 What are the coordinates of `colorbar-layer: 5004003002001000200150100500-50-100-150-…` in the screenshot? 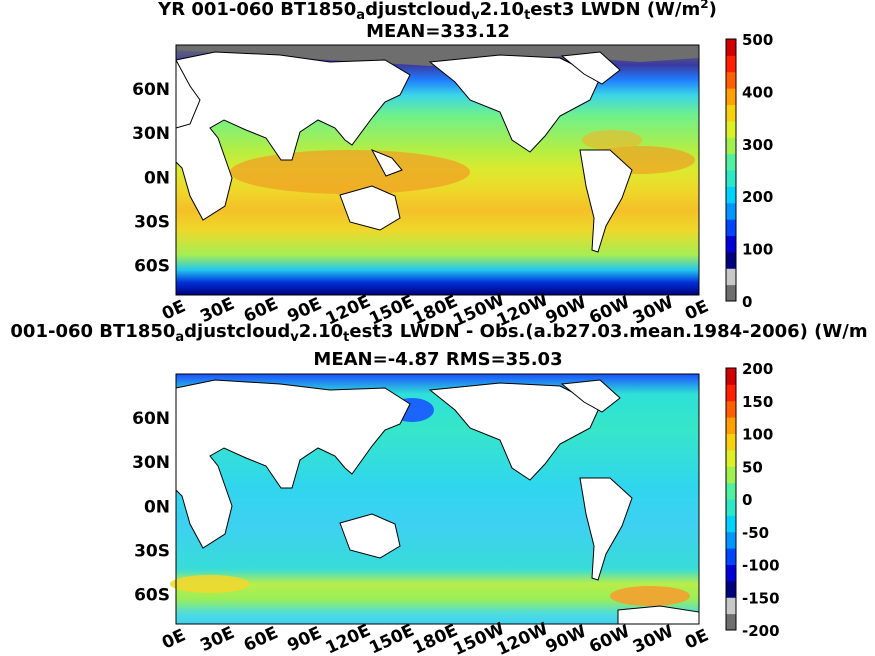 It's located at (752, 335).